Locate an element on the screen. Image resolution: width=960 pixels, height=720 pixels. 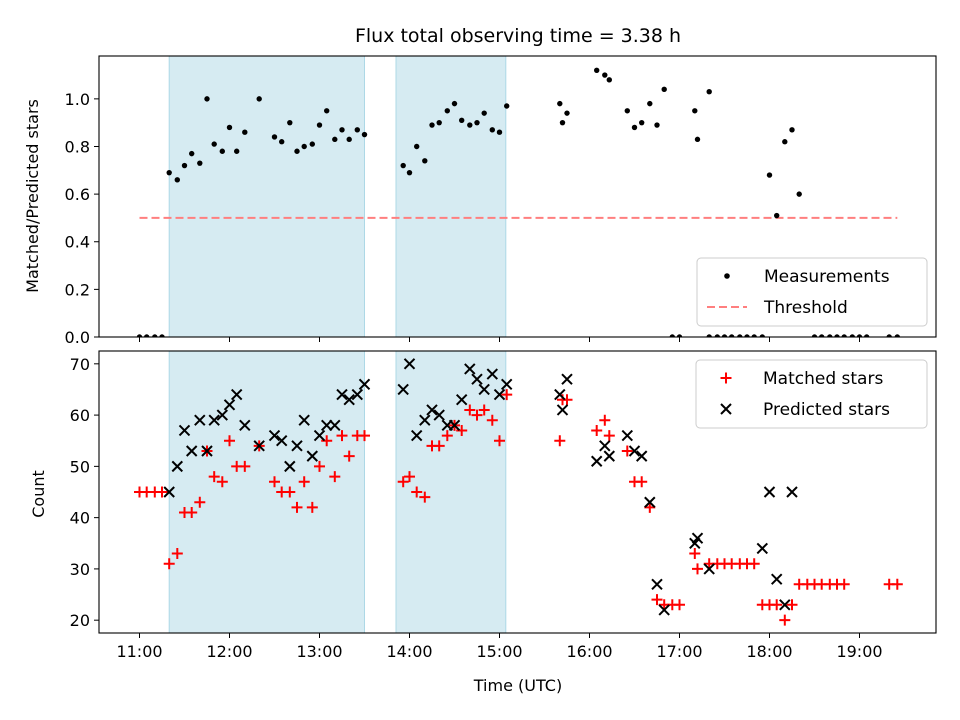
y-axis-label-top: Matched/Predicted stars is located at coordinates (32, 196).